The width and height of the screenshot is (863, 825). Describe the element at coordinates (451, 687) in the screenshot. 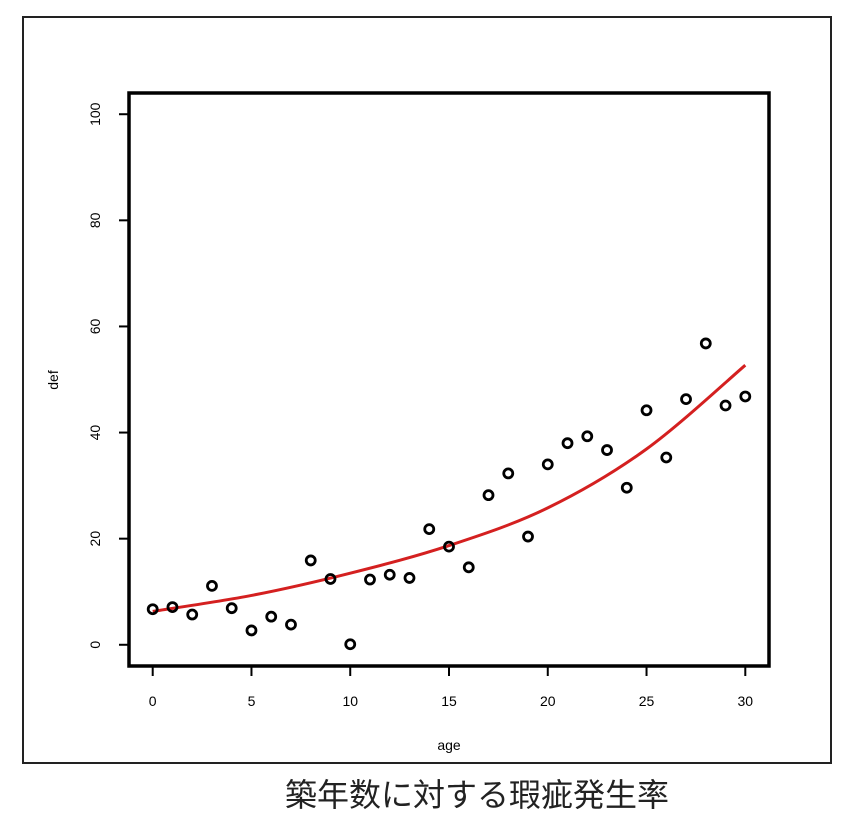

I see `x-axis: 0 5 10 15 20 25 30` at that location.